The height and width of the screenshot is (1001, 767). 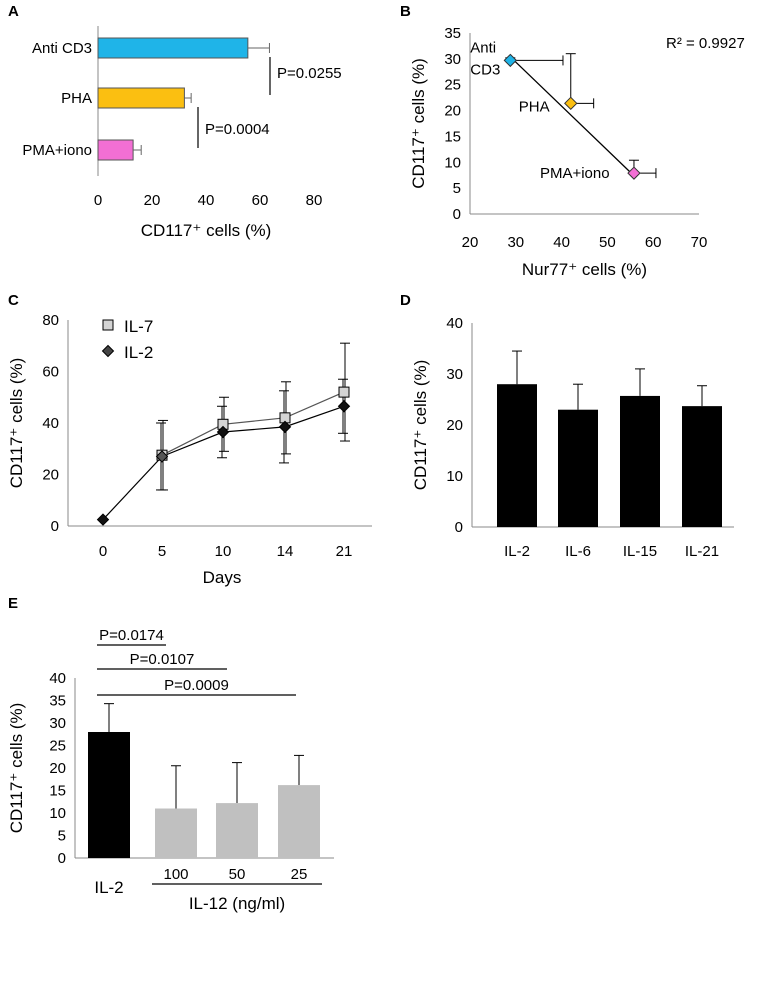 I want to click on panel-c-legend-square-marker, so click(x=108, y=325).